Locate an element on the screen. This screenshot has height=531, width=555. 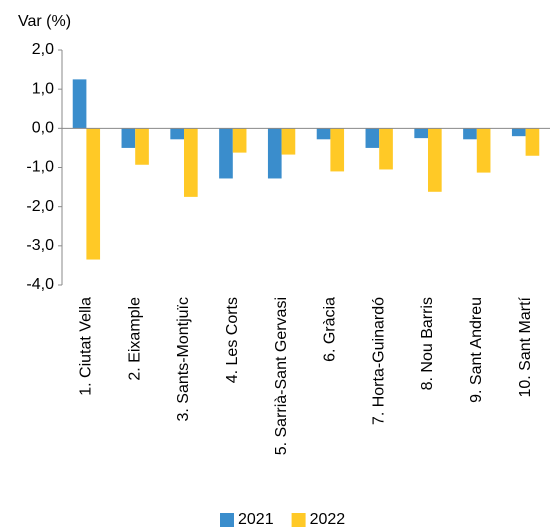
y-tick-label: 1,0 is located at coordinates (43, 88).